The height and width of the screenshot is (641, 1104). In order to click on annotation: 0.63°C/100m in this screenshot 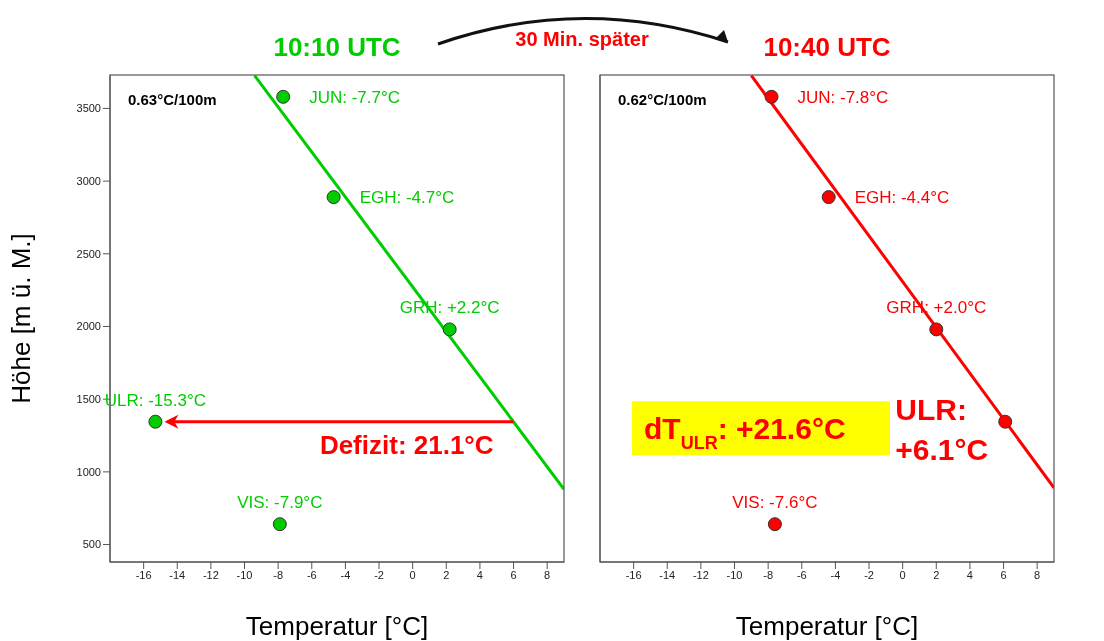, I will do `click(172, 99)`.